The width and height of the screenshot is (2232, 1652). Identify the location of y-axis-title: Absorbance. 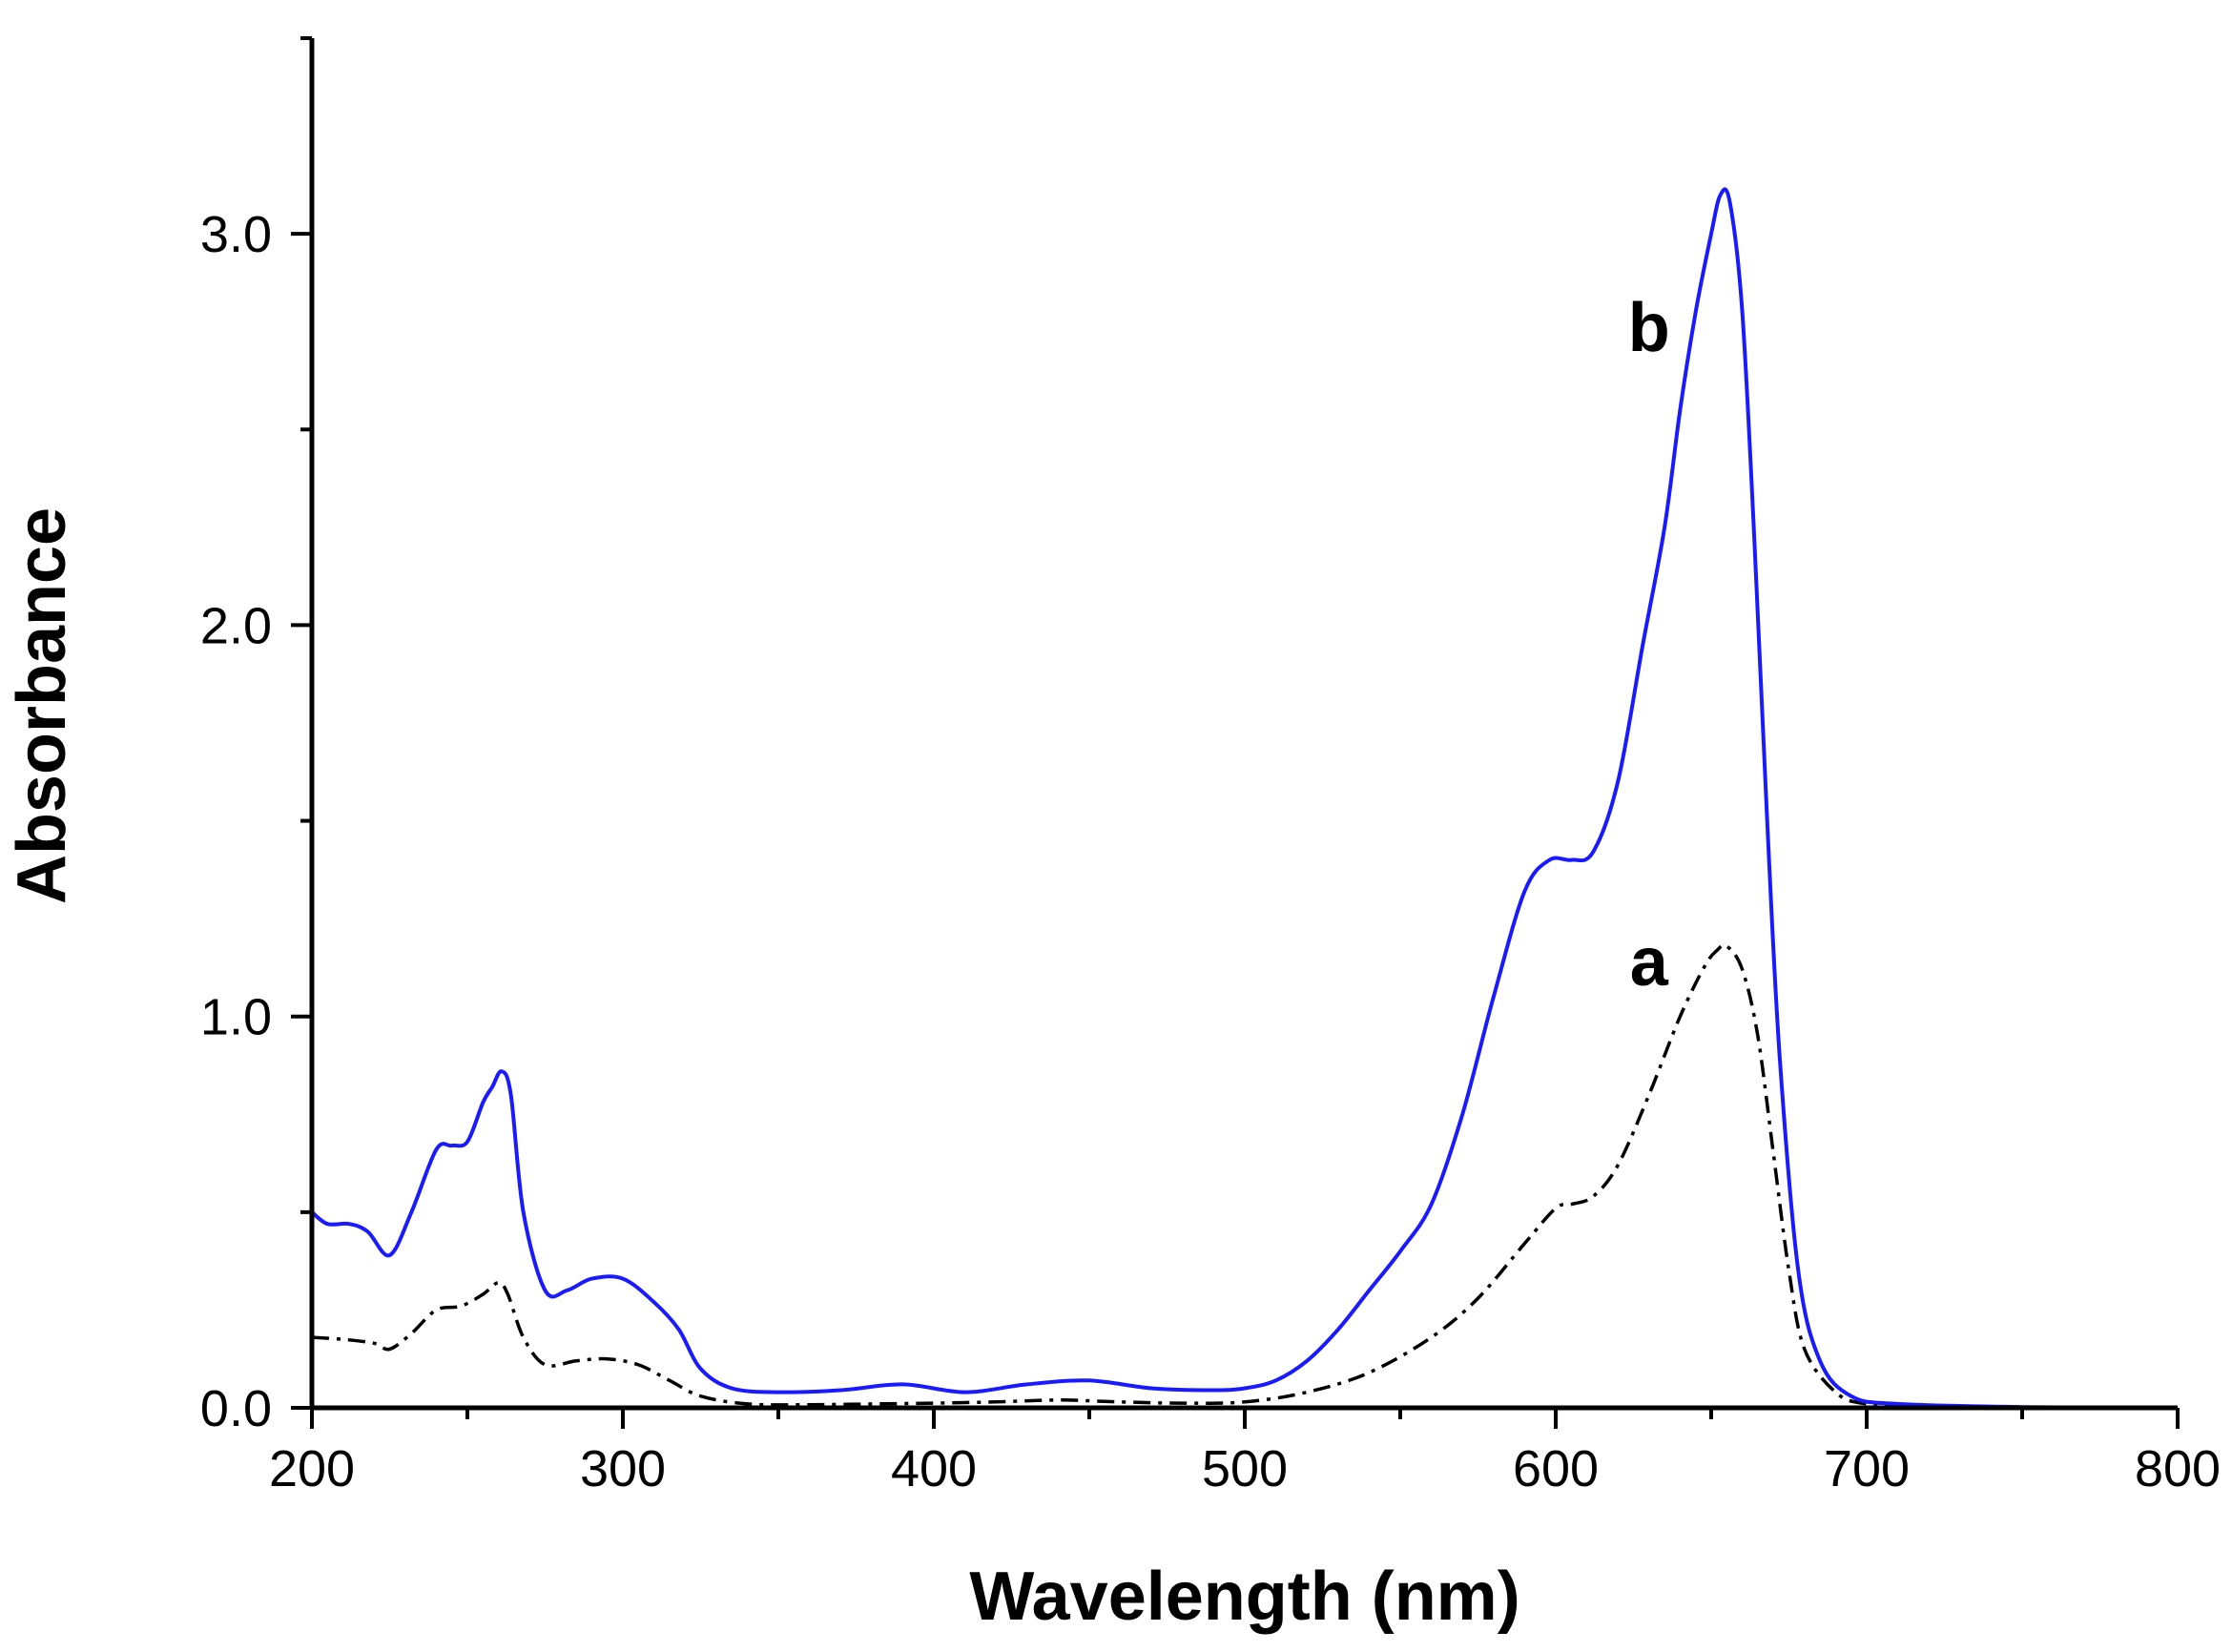
(42, 705).